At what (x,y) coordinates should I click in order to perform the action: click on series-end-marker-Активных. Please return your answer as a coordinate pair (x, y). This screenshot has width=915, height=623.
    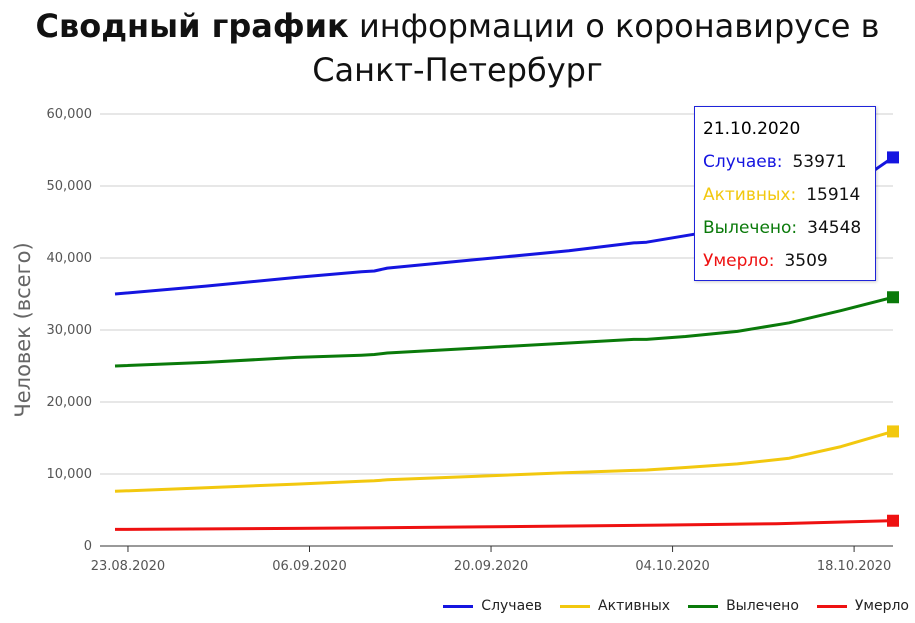
    Looking at the image, I should click on (893, 431).